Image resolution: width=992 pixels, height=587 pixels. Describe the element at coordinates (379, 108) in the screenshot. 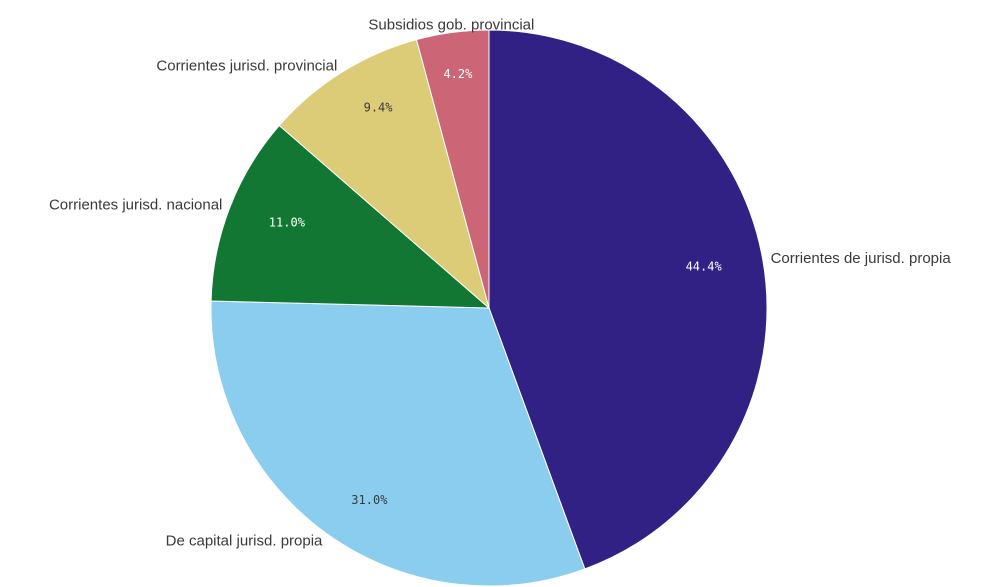

I see `percent-label-corrientes-jurisd-provincial: 9.4%` at that location.